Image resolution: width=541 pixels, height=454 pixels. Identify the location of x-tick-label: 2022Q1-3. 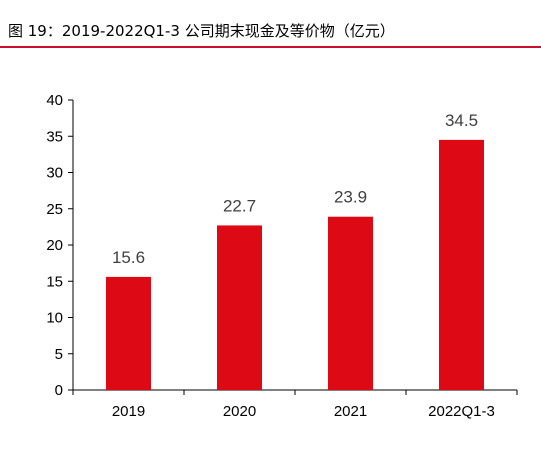
(461, 411).